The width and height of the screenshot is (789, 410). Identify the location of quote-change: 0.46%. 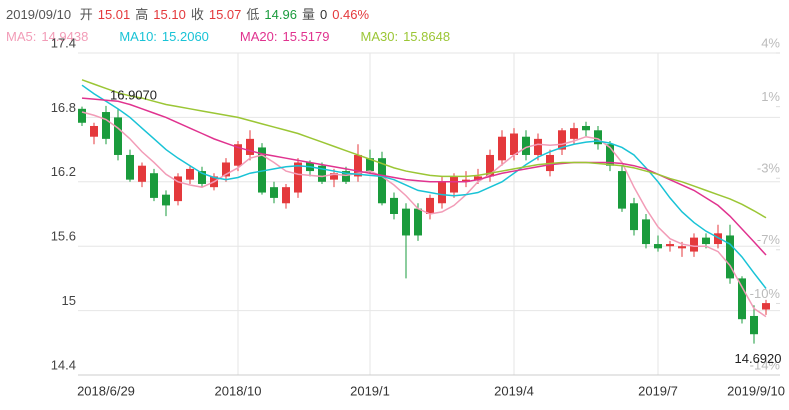
(351, 14).